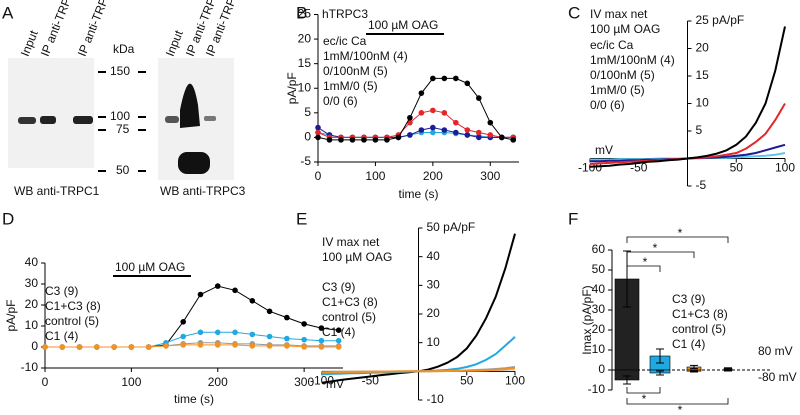 The image size is (800, 415). What do you see at coordinates (587, 319) in the screenshot?
I see `y-axis-label: Imax (pA/pF)` at bounding box center [587, 319].